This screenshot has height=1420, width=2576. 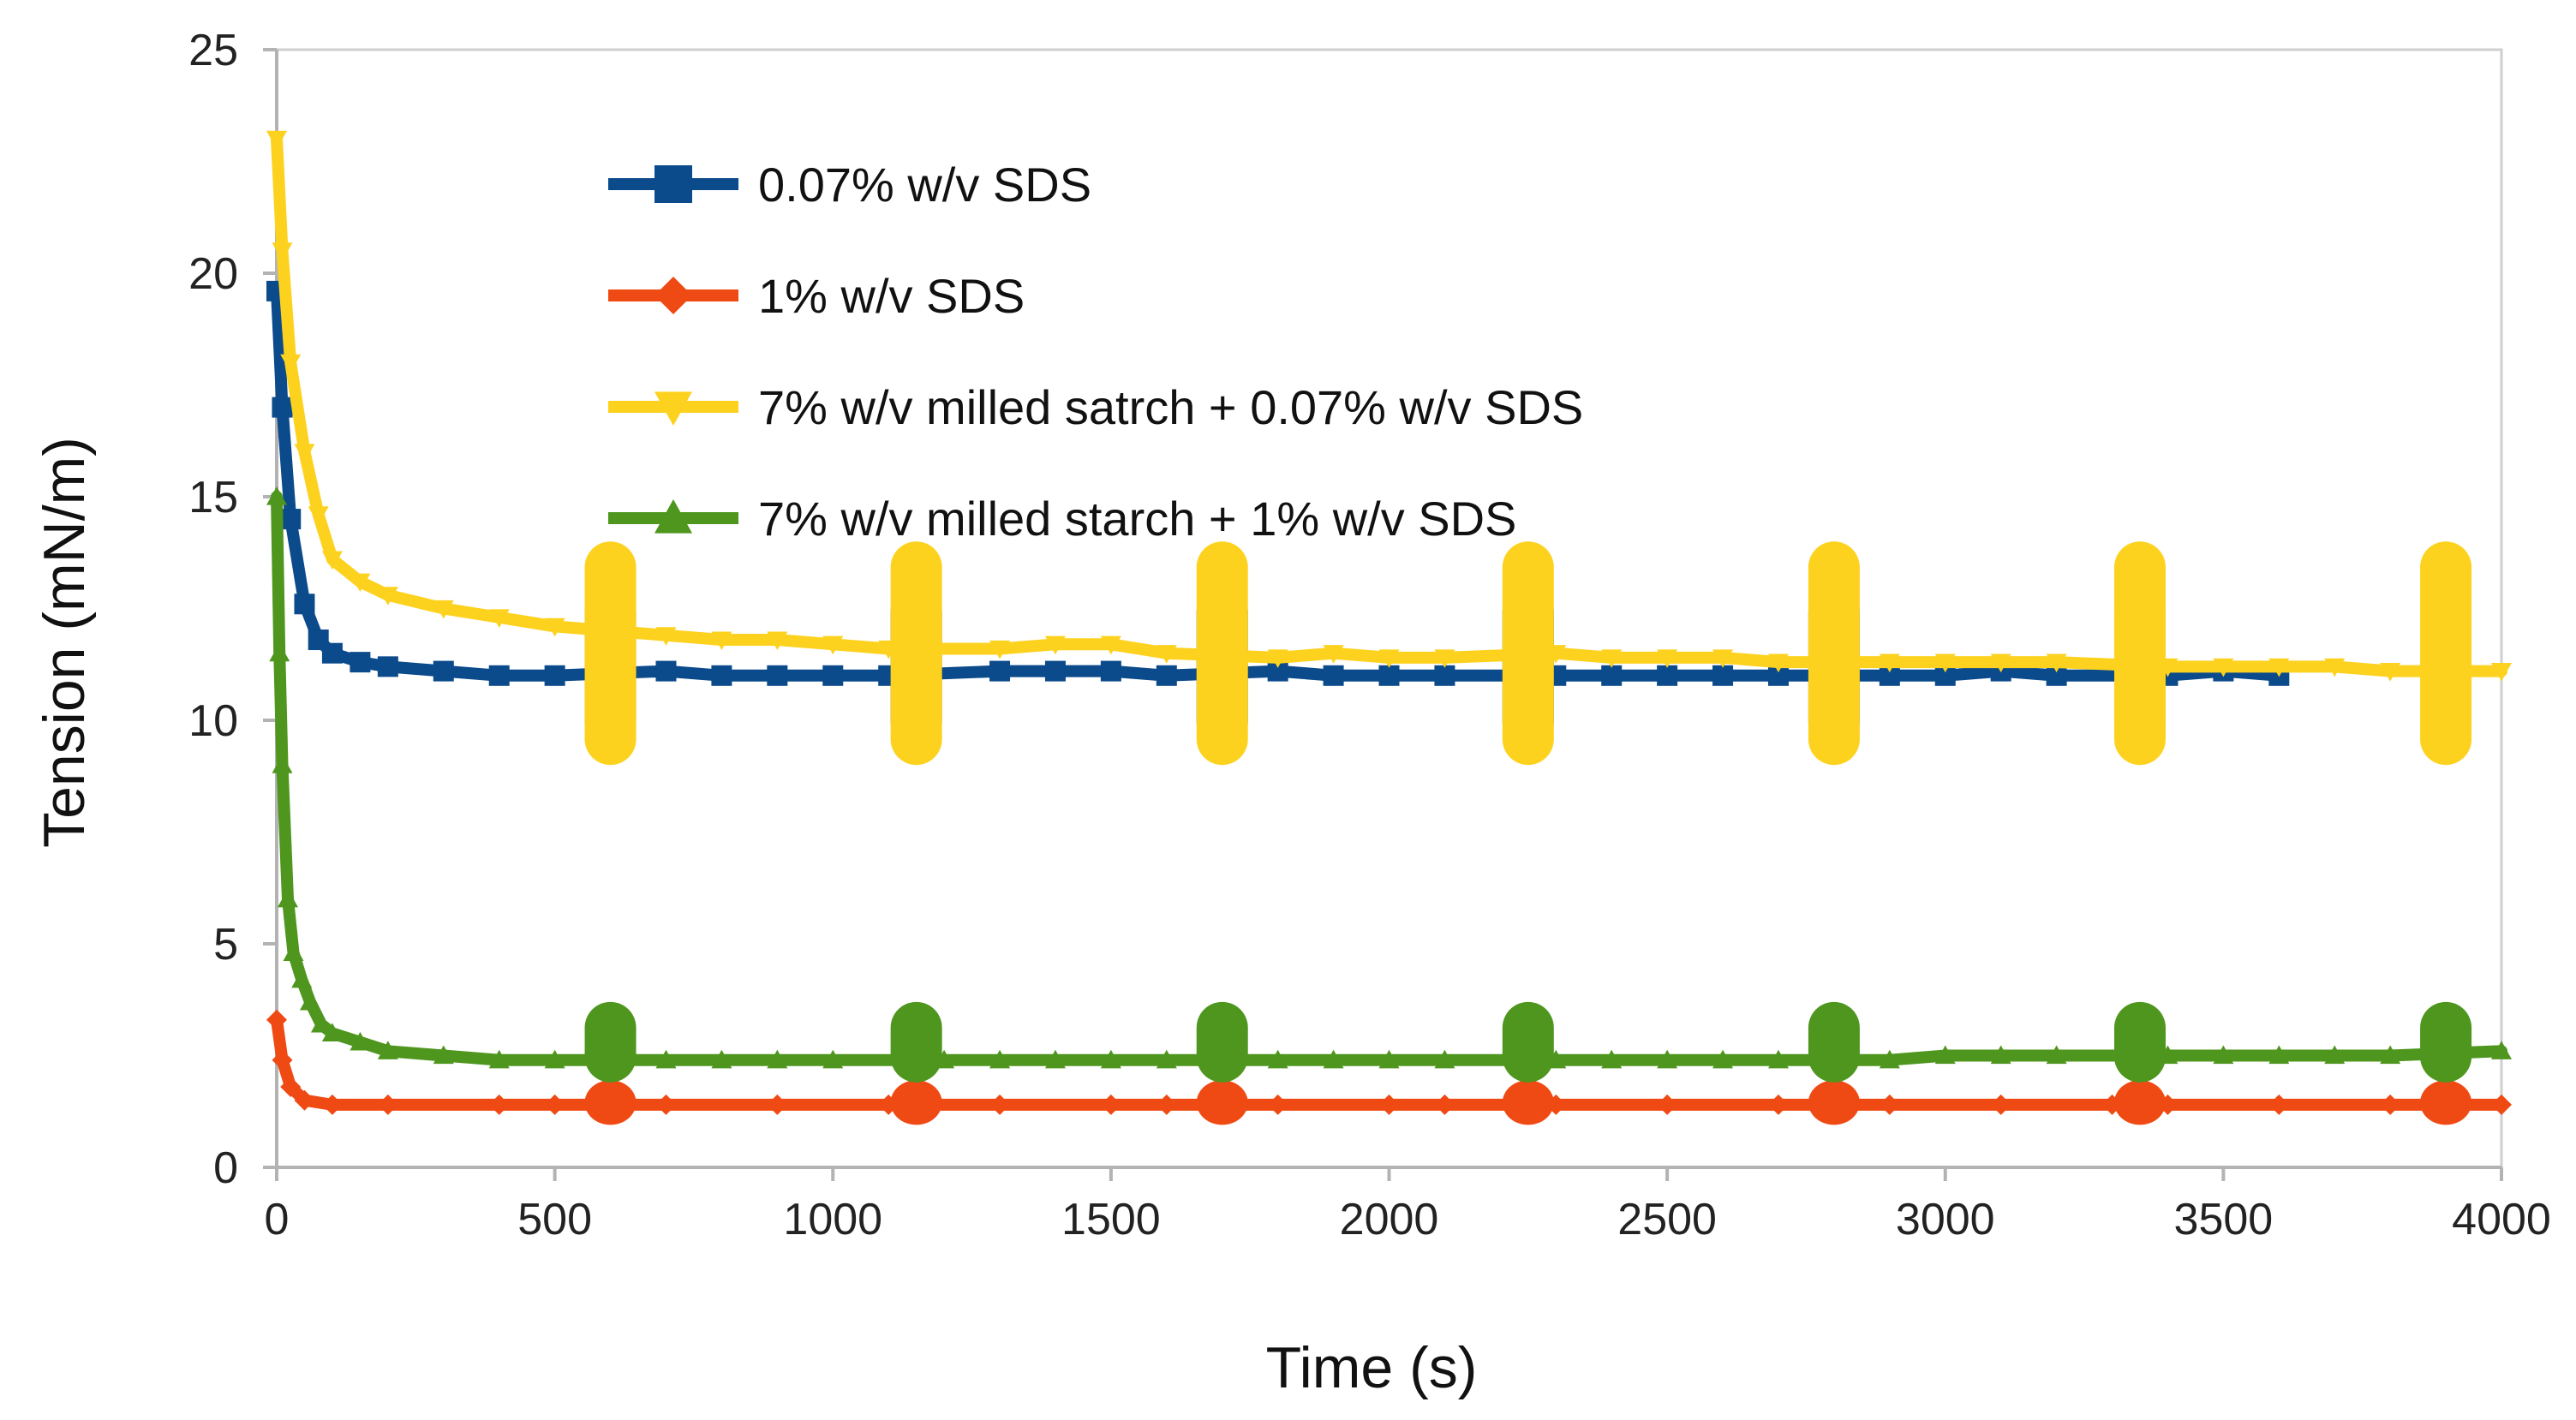 What do you see at coordinates (1171, 407) in the screenshot?
I see `legend-label: 7% w/v milled satrch + 0.07% w/v SDS` at bounding box center [1171, 407].